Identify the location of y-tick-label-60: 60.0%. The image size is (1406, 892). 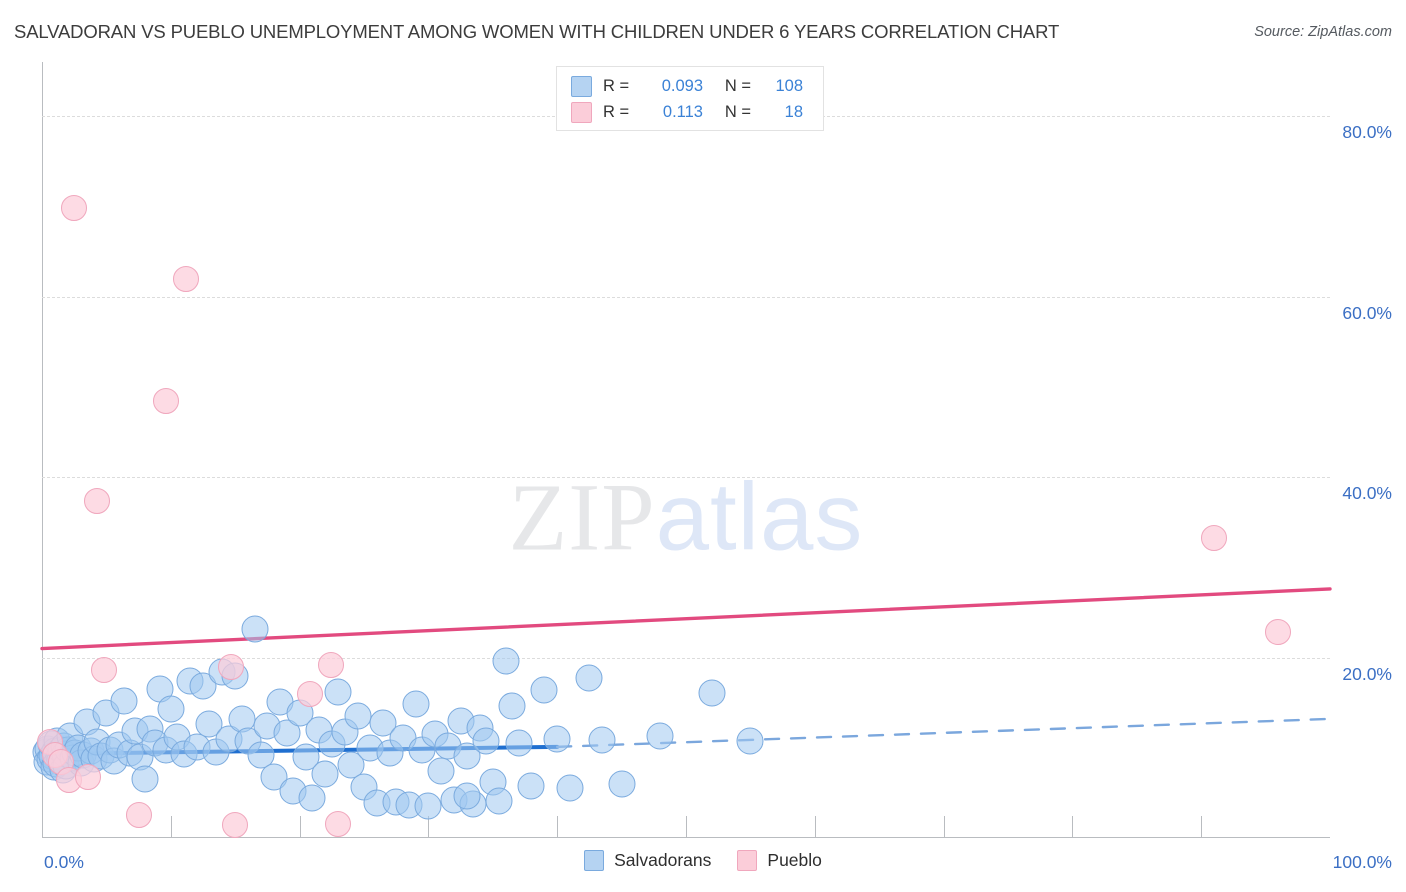
(1367, 312).